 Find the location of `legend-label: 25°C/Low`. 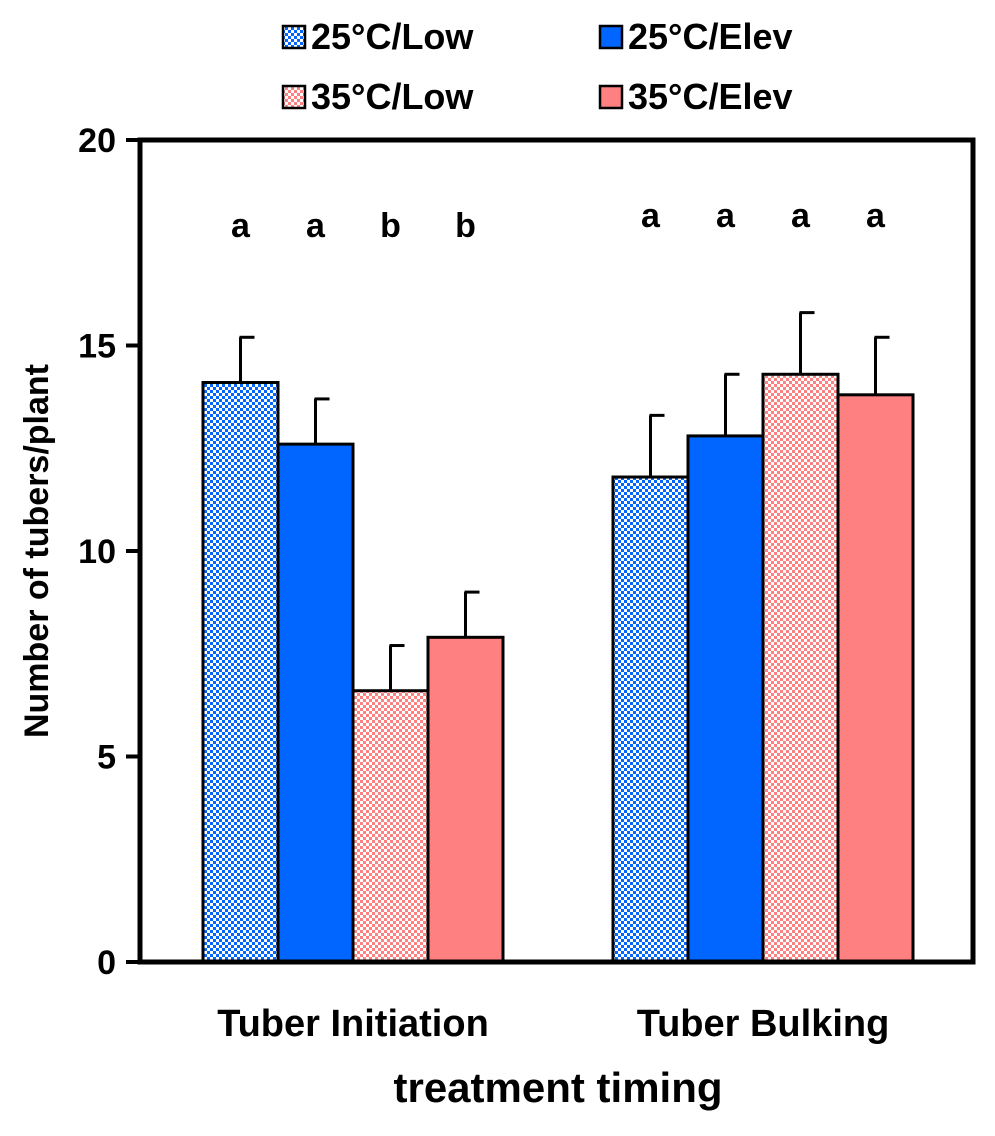

legend-label: 25°C/Low is located at coordinates (392, 36).